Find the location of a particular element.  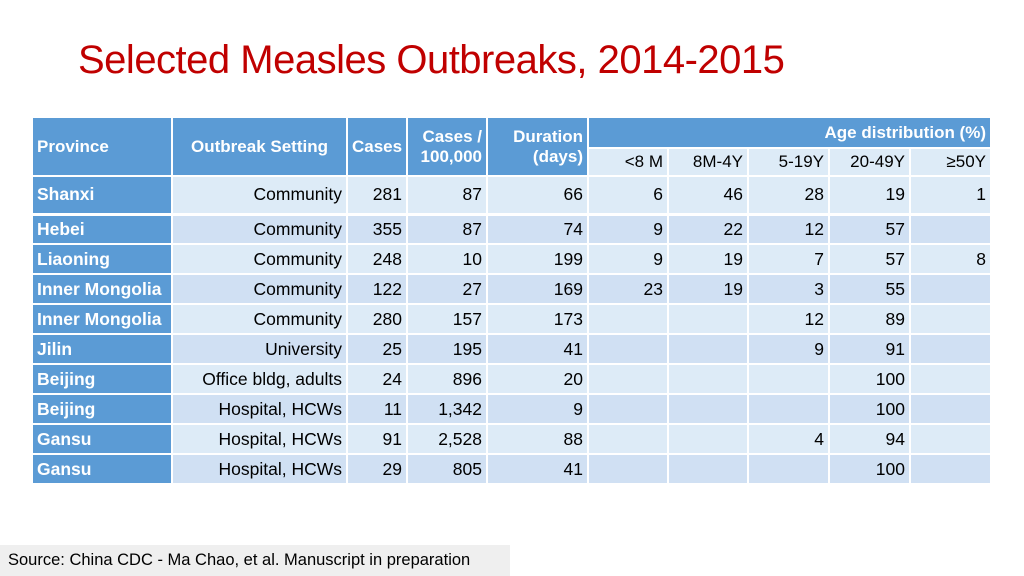

cases-cell: 281 is located at coordinates (377, 195).